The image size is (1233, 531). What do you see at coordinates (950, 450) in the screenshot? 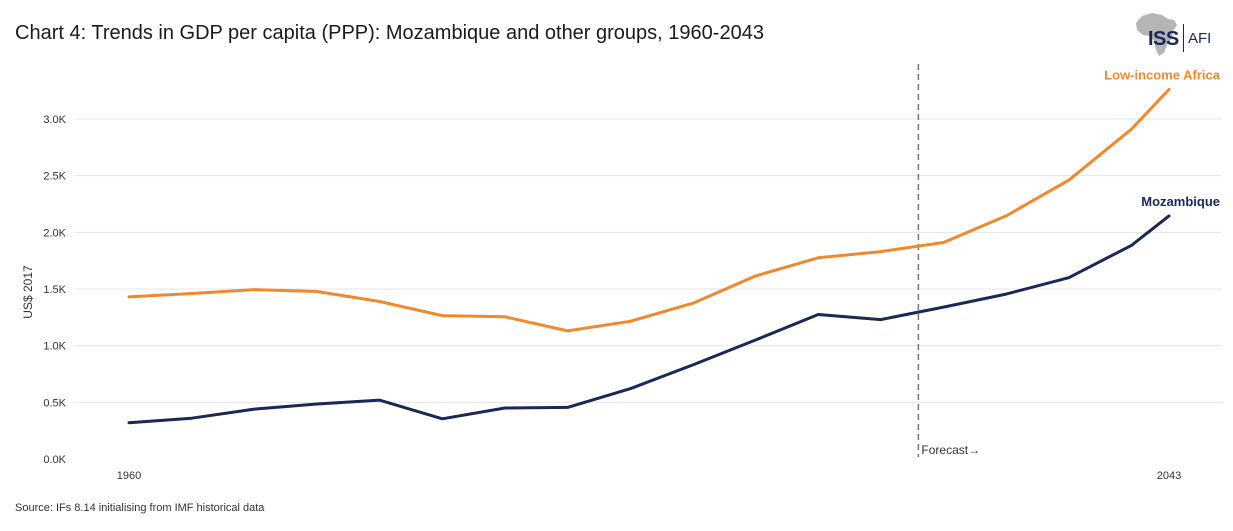
I see `forecast-label: Forecast→` at bounding box center [950, 450].